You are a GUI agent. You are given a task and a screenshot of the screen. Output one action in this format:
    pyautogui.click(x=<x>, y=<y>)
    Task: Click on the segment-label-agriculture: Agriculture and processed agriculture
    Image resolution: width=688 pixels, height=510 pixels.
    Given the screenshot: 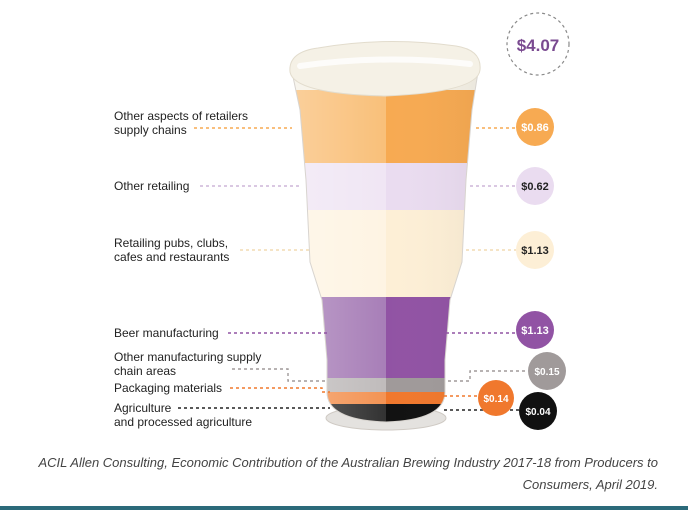 What is the action you would take?
    pyautogui.click(x=183, y=415)
    